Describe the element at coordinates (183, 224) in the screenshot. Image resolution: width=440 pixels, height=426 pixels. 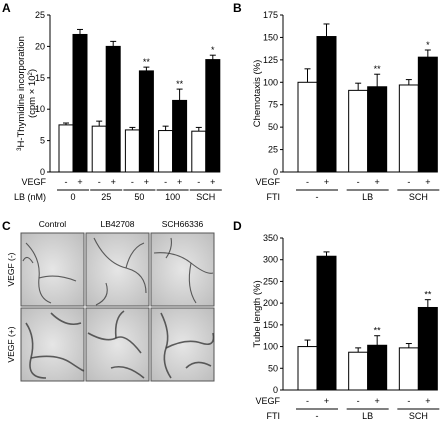
I see `micrograph-column-label: SCH66336` at that location.